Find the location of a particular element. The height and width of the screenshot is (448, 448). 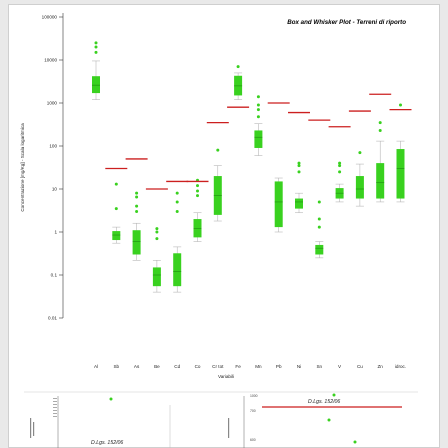

box-pb is located at coordinates (278, 205).